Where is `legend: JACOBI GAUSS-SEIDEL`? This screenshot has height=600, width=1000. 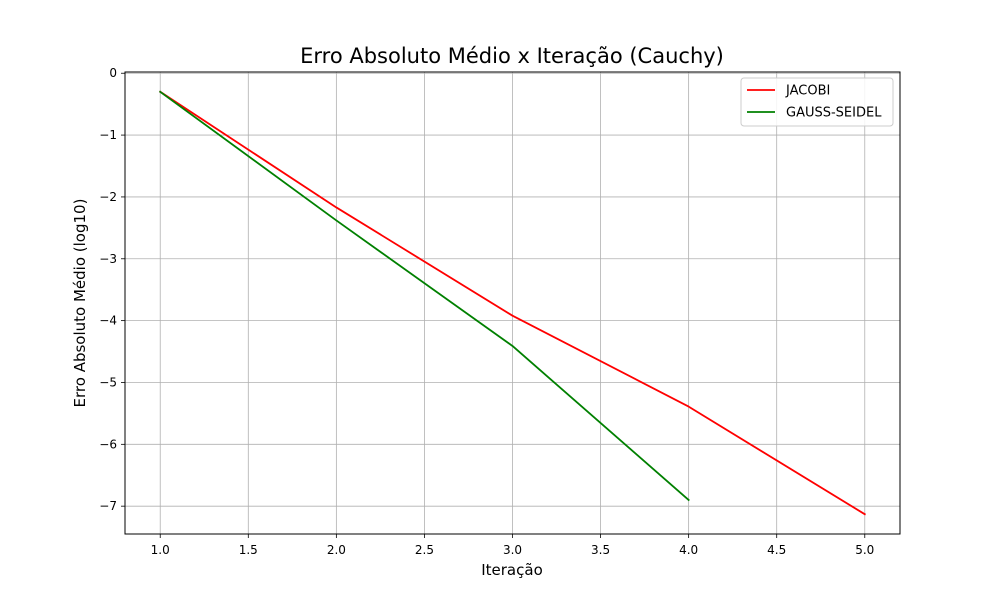
legend: JACOBI GAUSS-SEIDEL is located at coordinates (817, 102).